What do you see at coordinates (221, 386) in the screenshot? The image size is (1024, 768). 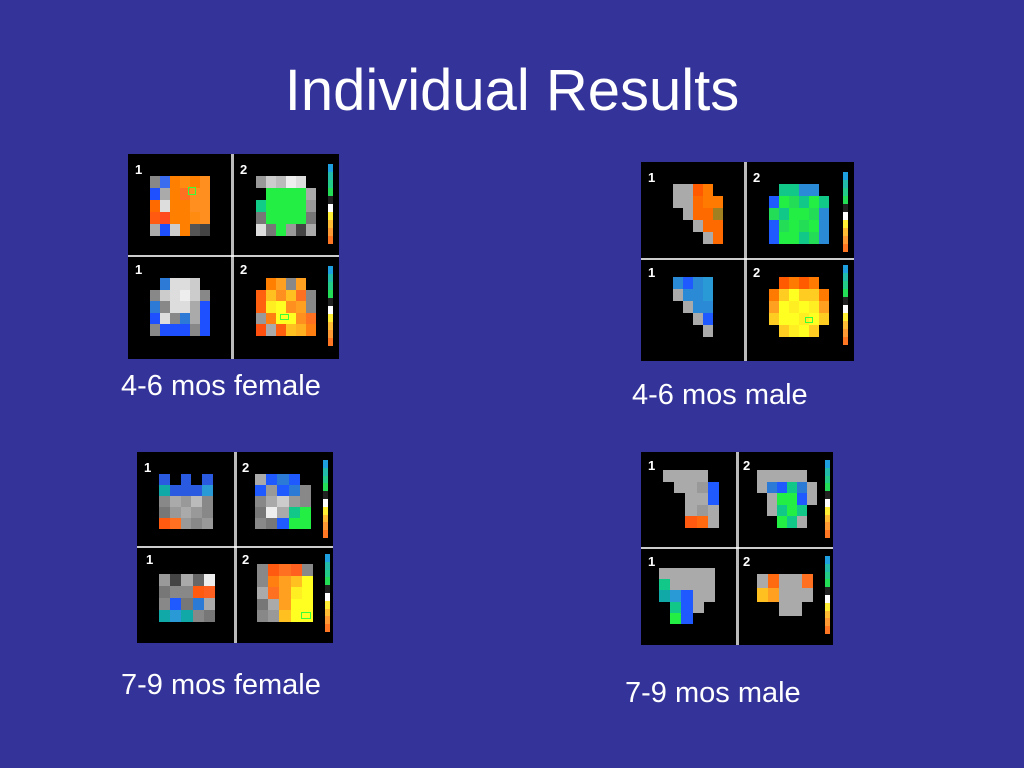 I see `caption-4-6-mos-female: 4-6 mos female` at bounding box center [221, 386].